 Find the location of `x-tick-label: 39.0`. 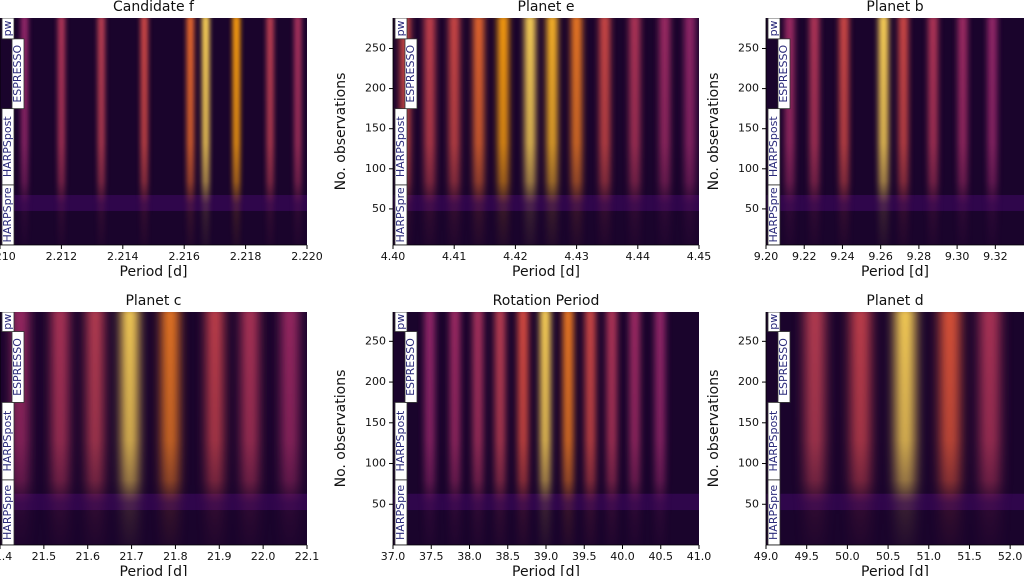

x-tick-label: 39.0 is located at coordinates (546, 556).